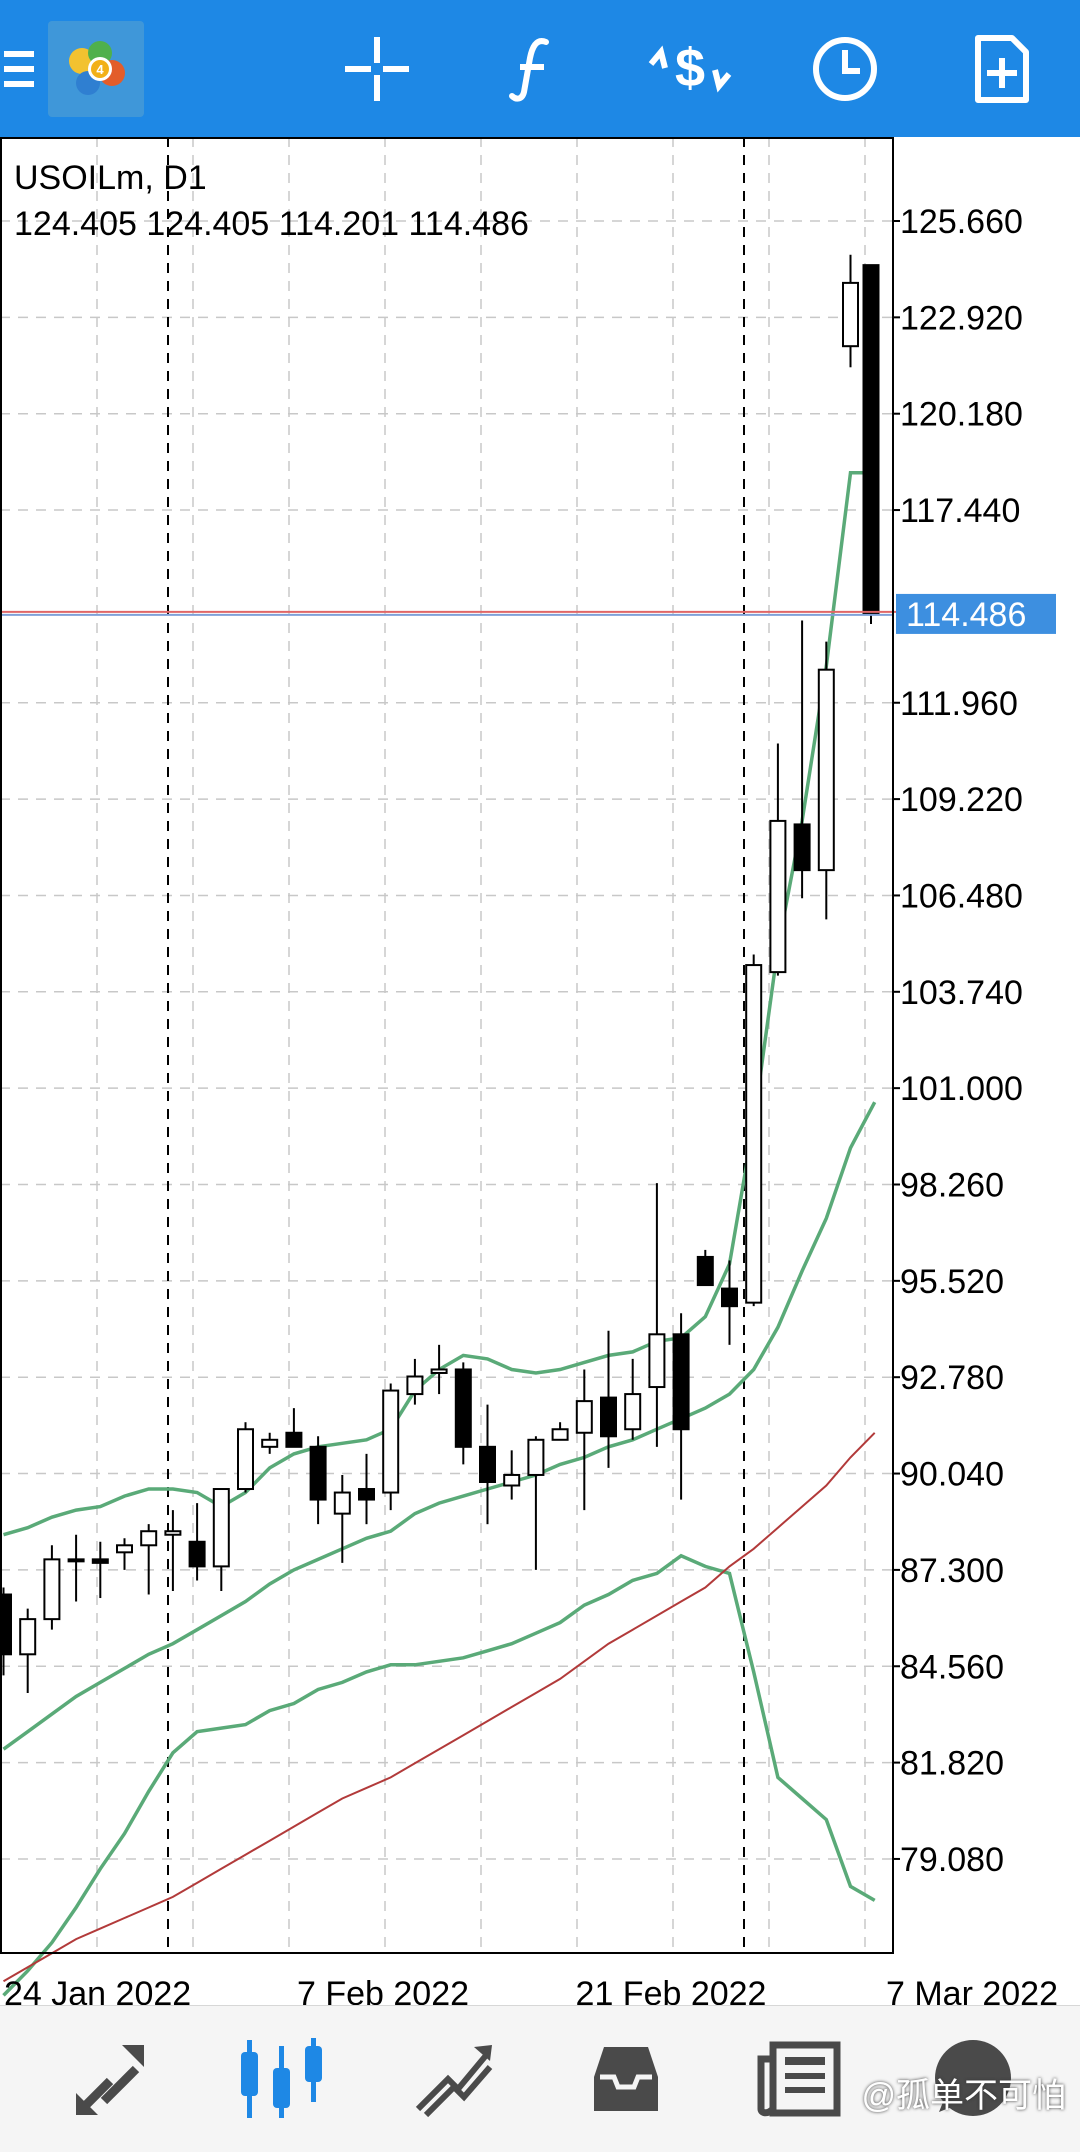  I want to click on price-tick-label: 87.300, so click(952, 1571).